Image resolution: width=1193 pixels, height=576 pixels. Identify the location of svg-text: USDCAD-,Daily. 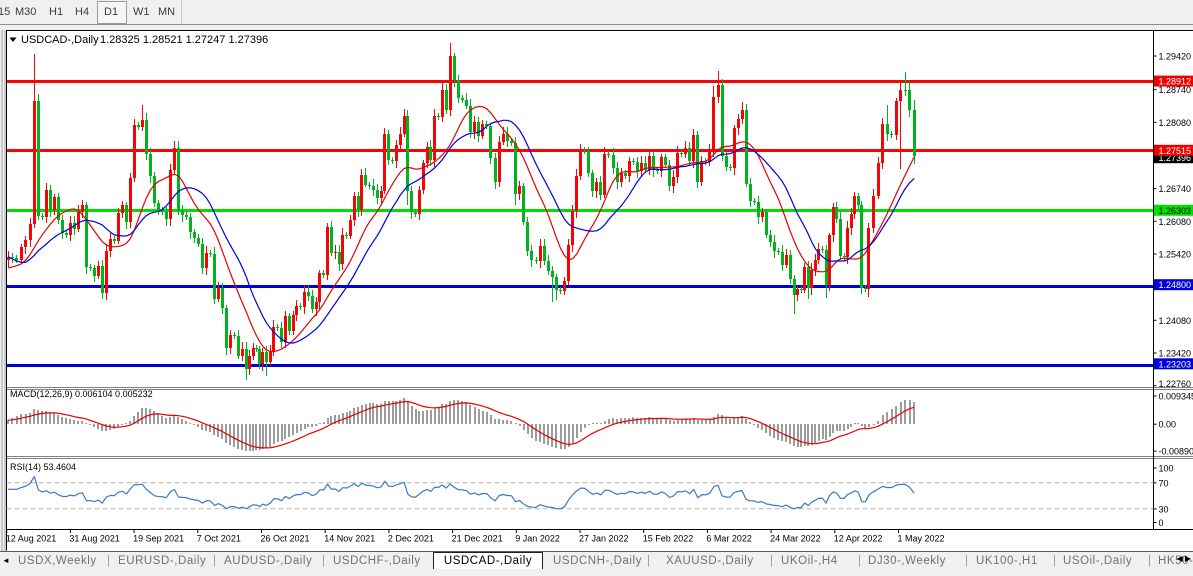
(60, 40).